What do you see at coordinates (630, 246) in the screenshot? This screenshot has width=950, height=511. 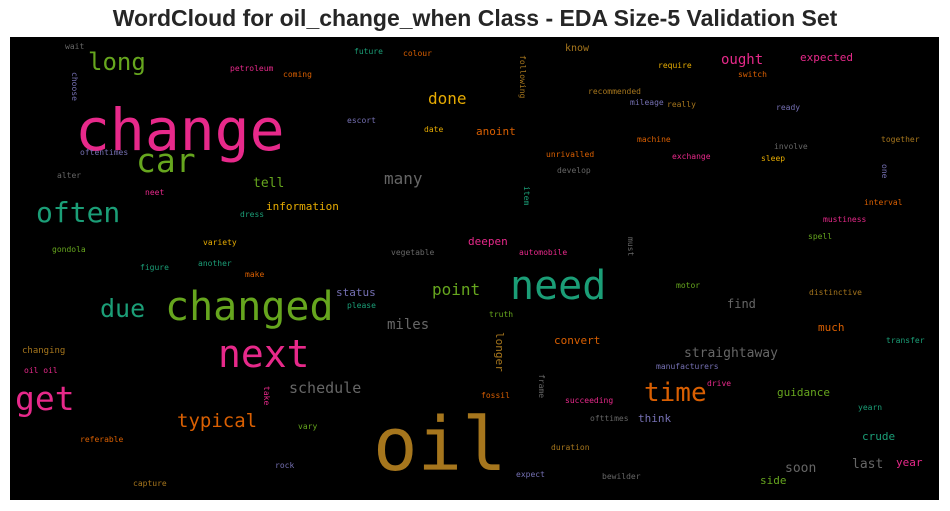 I see `word-must: must` at bounding box center [630, 246].